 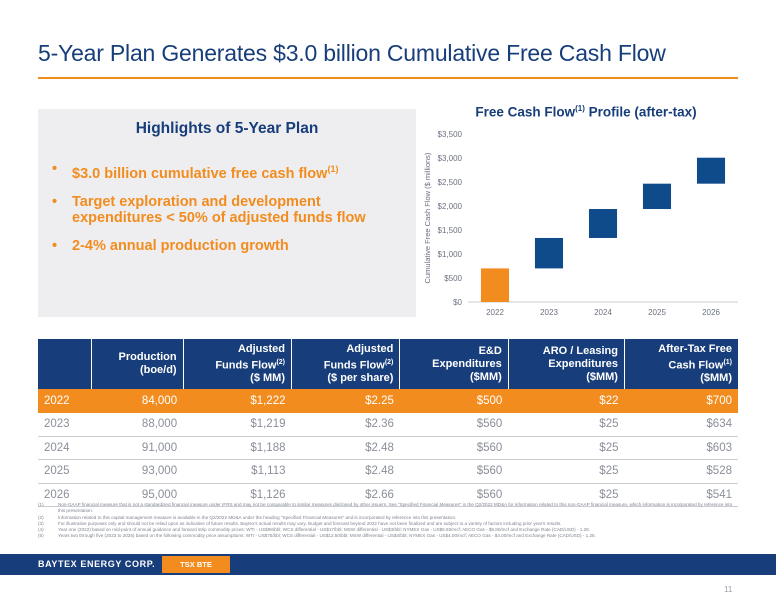 I want to click on y-tick-label: $0, so click(x=457, y=302).